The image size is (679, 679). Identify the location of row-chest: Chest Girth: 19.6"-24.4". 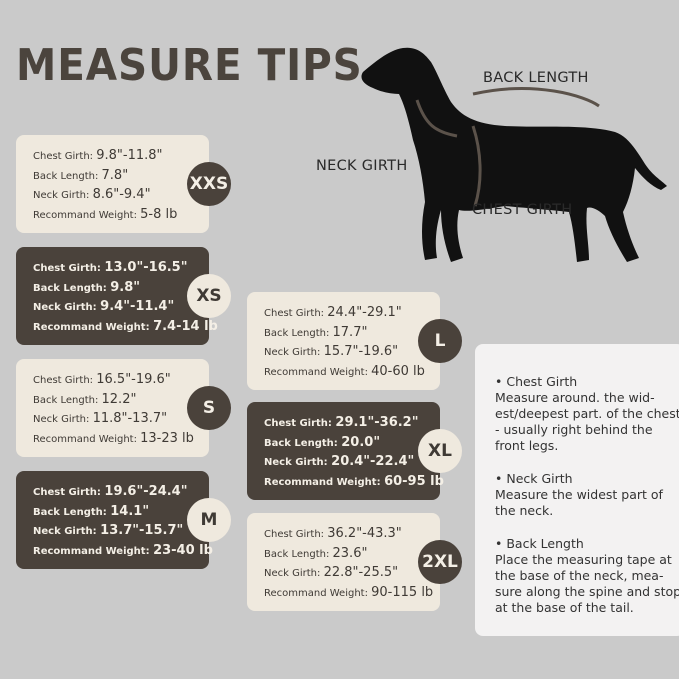
(121, 493).